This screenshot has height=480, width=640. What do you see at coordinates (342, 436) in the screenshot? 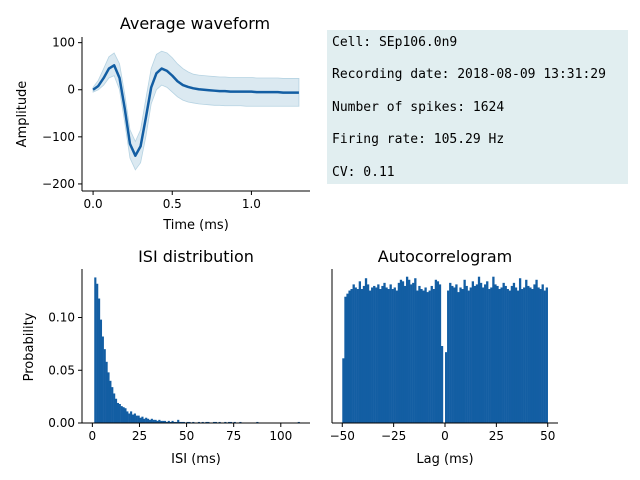
I see `autocorrelogram-x-tick-label: −50` at bounding box center [342, 436].